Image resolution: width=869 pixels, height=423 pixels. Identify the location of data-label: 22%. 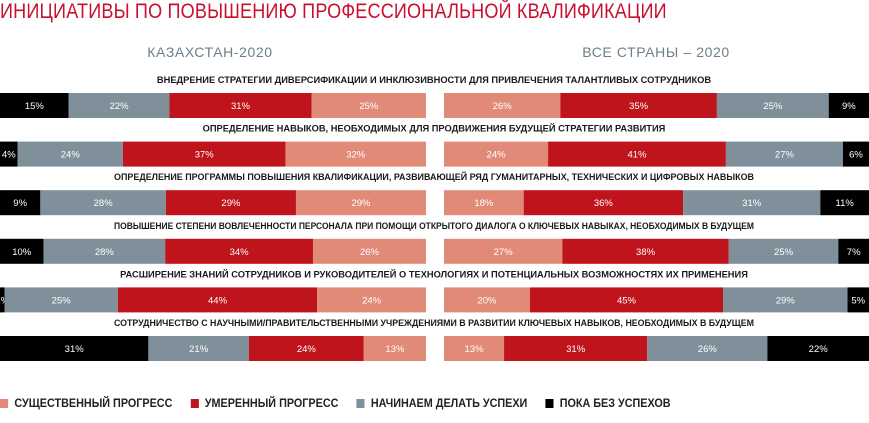
(819, 349).